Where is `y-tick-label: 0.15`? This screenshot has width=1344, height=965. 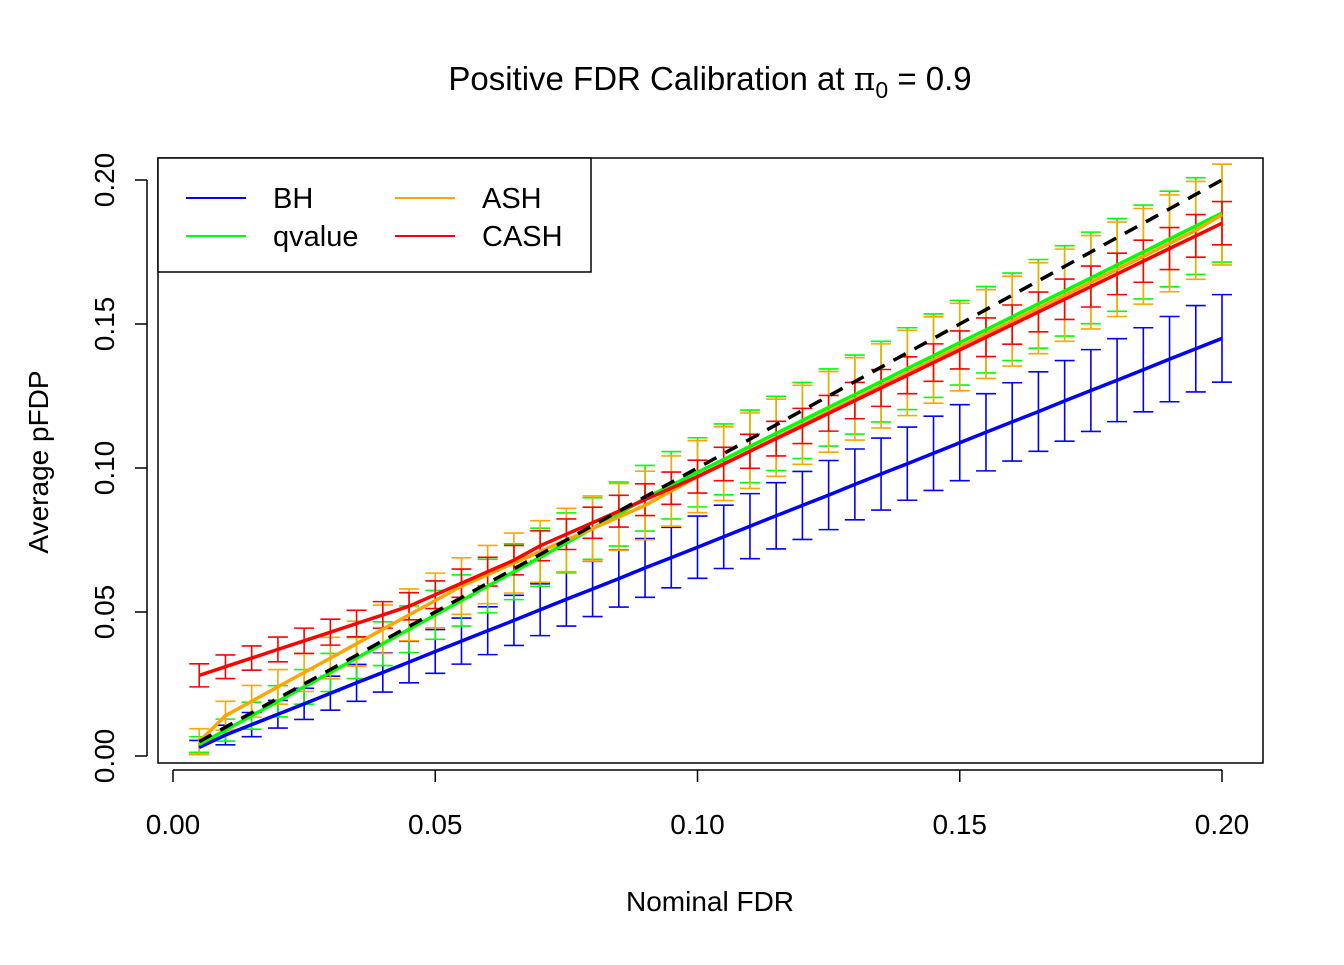
y-tick-label: 0.15 is located at coordinates (104, 324).